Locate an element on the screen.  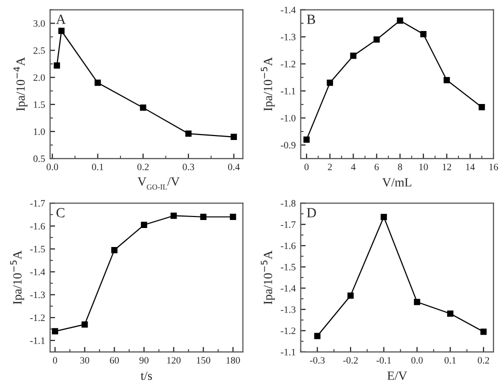
x-tick-label: 180 is located at coordinates (233, 360).